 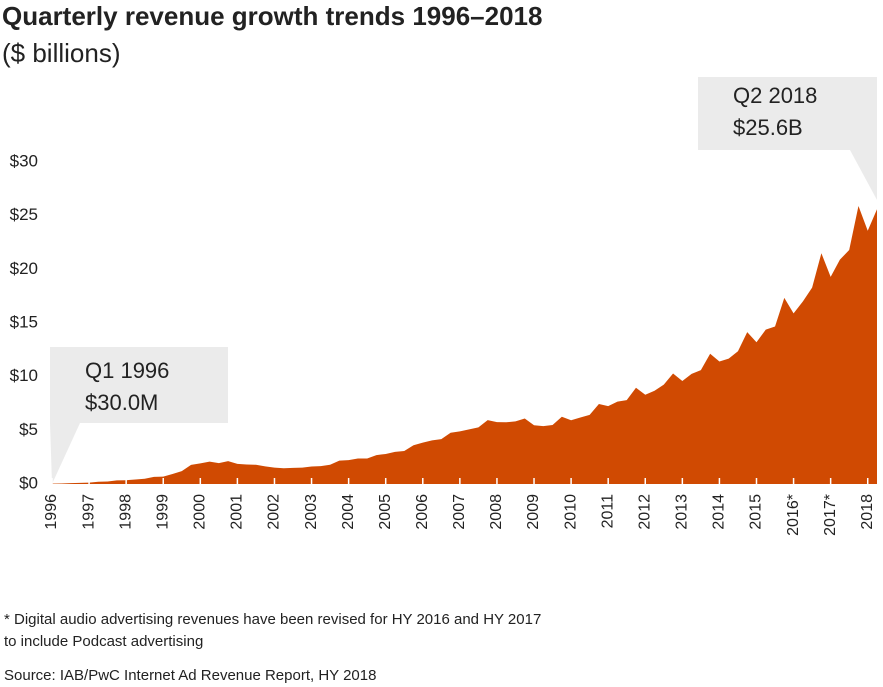 What do you see at coordinates (422, 512) in the screenshot?
I see `x-tick-label: 2006` at bounding box center [422, 512].